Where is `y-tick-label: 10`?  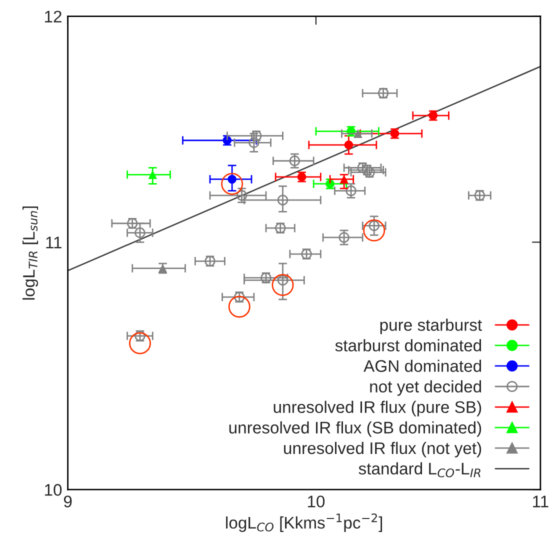 y-tick-label: 10 is located at coordinates (53, 490).